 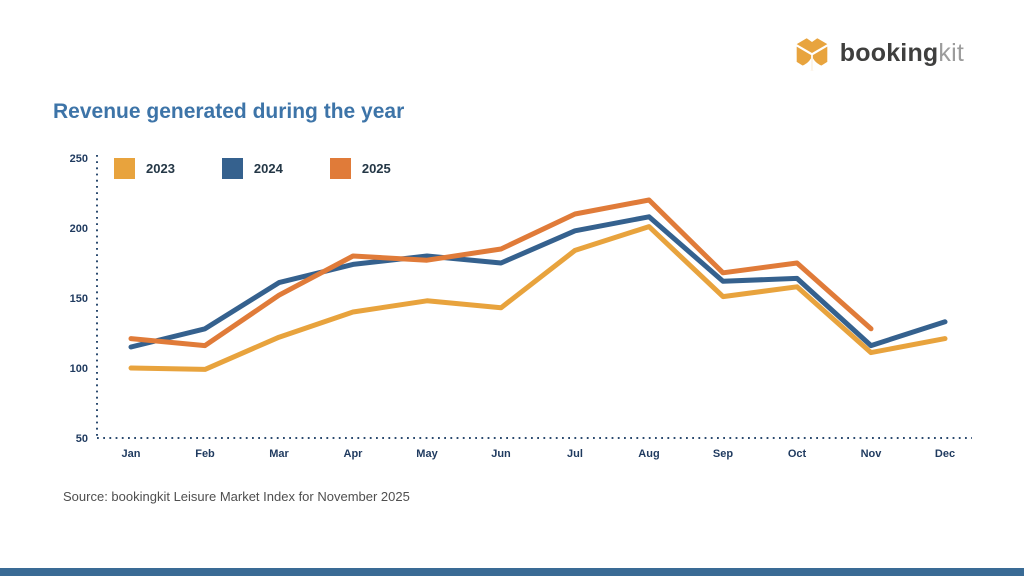 What do you see at coordinates (131, 454) in the screenshot?
I see `x-tick-label: Jan` at bounding box center [131, 454].